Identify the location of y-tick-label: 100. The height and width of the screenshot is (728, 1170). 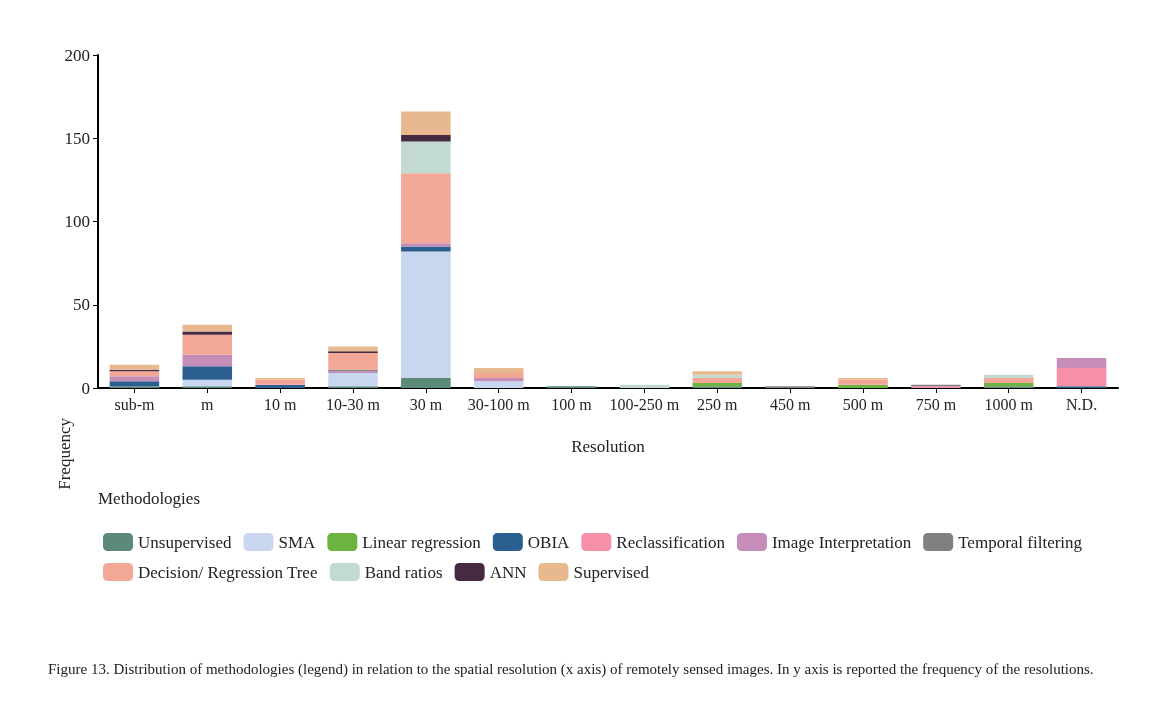
(77, 221).